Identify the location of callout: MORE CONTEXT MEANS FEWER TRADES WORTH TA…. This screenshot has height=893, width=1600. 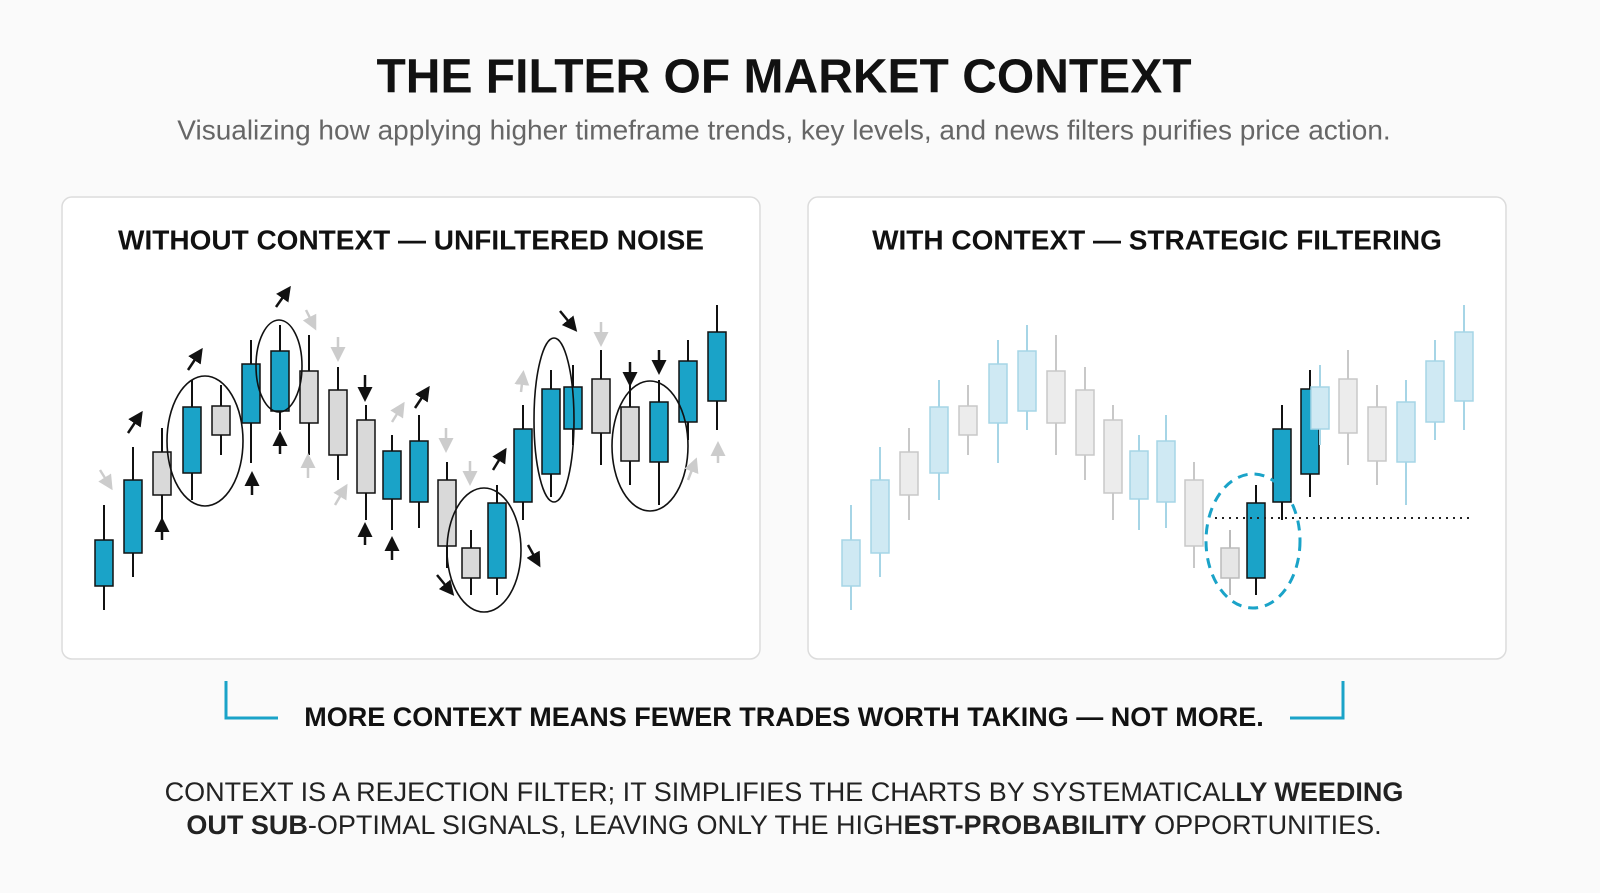
(783, 717).